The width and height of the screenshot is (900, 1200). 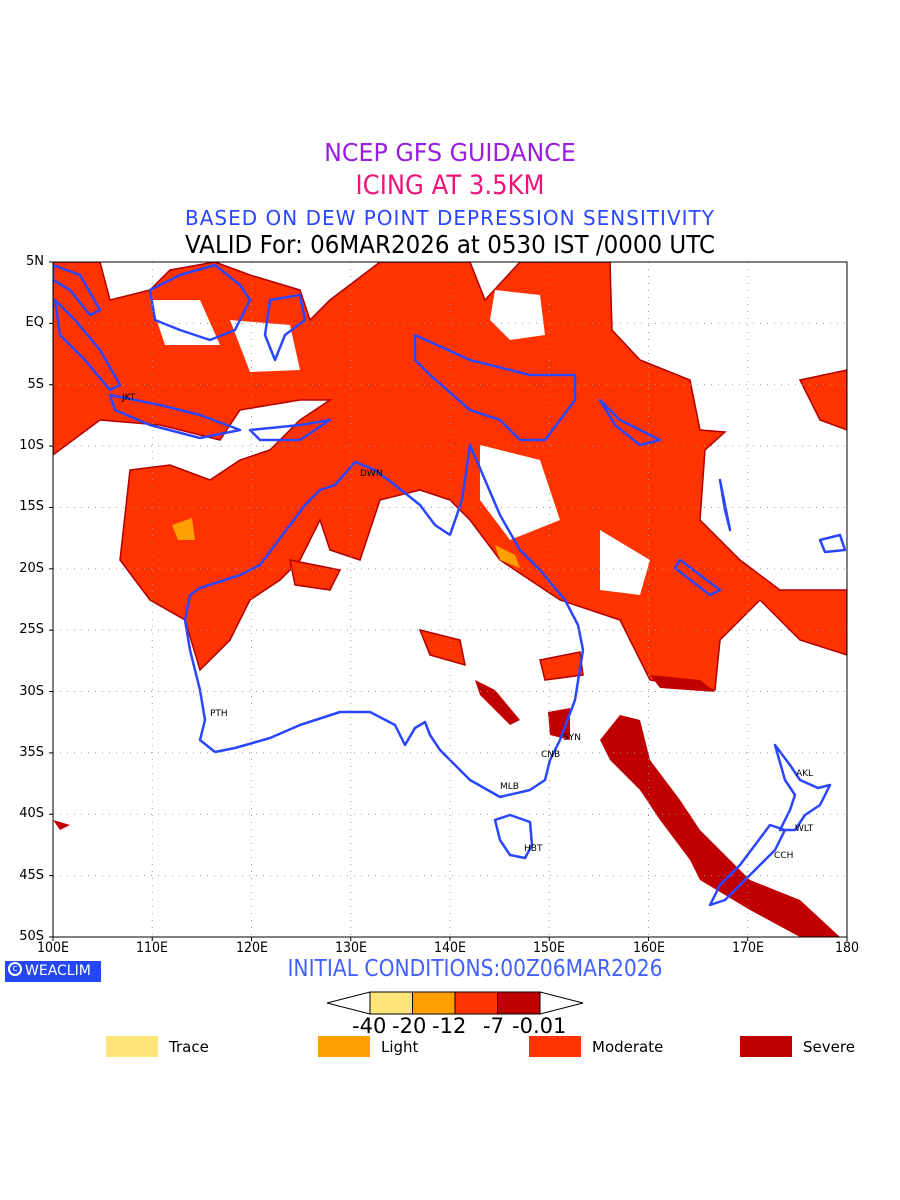 What do you see at coordinates (31, 752) in the screenshot?
I see `latitude-label: 35S` at bounding box center [31, 752].